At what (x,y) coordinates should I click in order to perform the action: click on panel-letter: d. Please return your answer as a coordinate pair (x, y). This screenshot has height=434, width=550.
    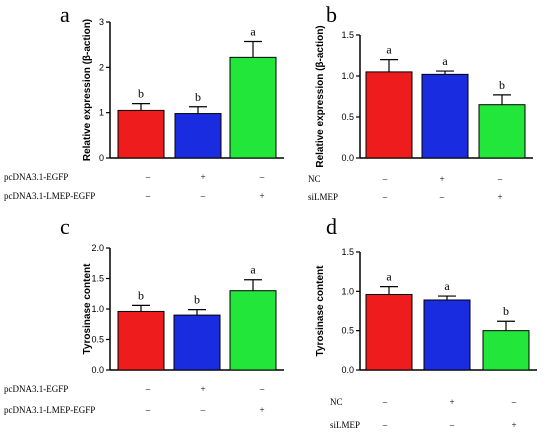
    Looking at the image, I should click on (331, 226).